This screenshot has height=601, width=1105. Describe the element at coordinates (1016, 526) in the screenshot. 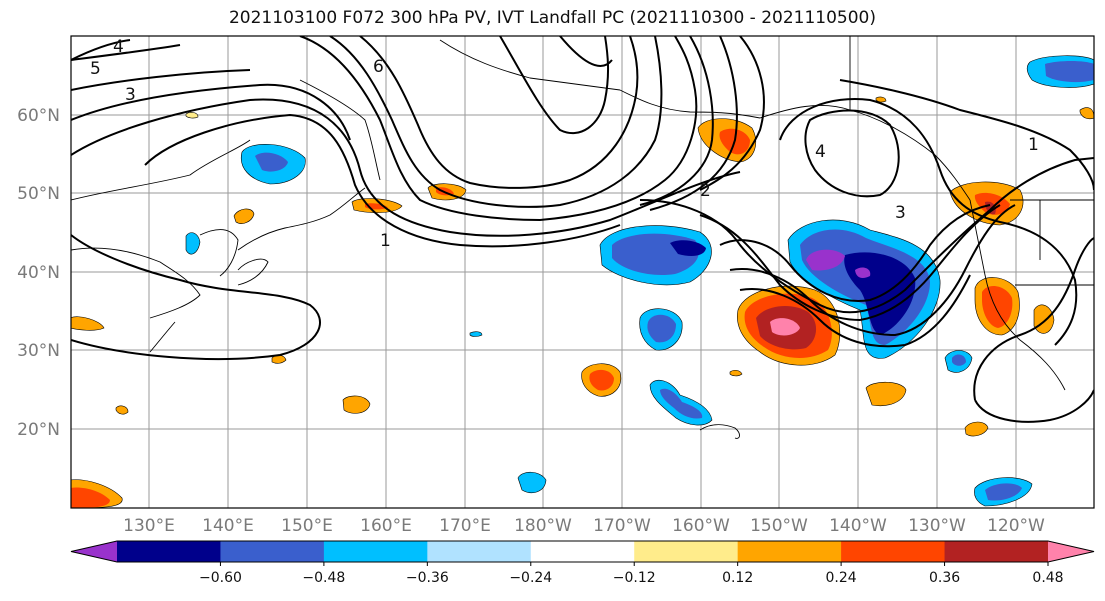

I see `lon-label: 120°W` at that location.